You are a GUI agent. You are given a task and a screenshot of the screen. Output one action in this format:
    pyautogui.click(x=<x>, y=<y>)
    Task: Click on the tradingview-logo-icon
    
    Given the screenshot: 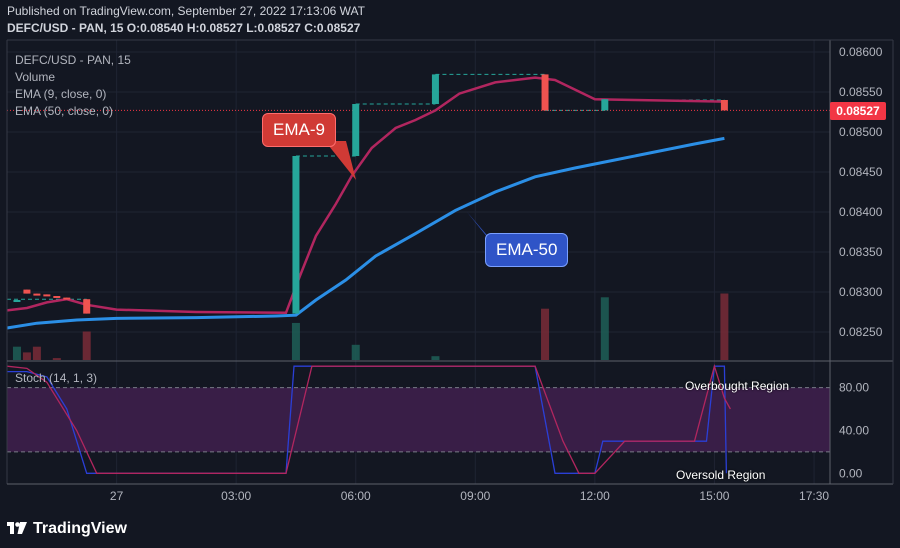 What is the action you would take?
    pyautogui.click(x=17, y=528)
    